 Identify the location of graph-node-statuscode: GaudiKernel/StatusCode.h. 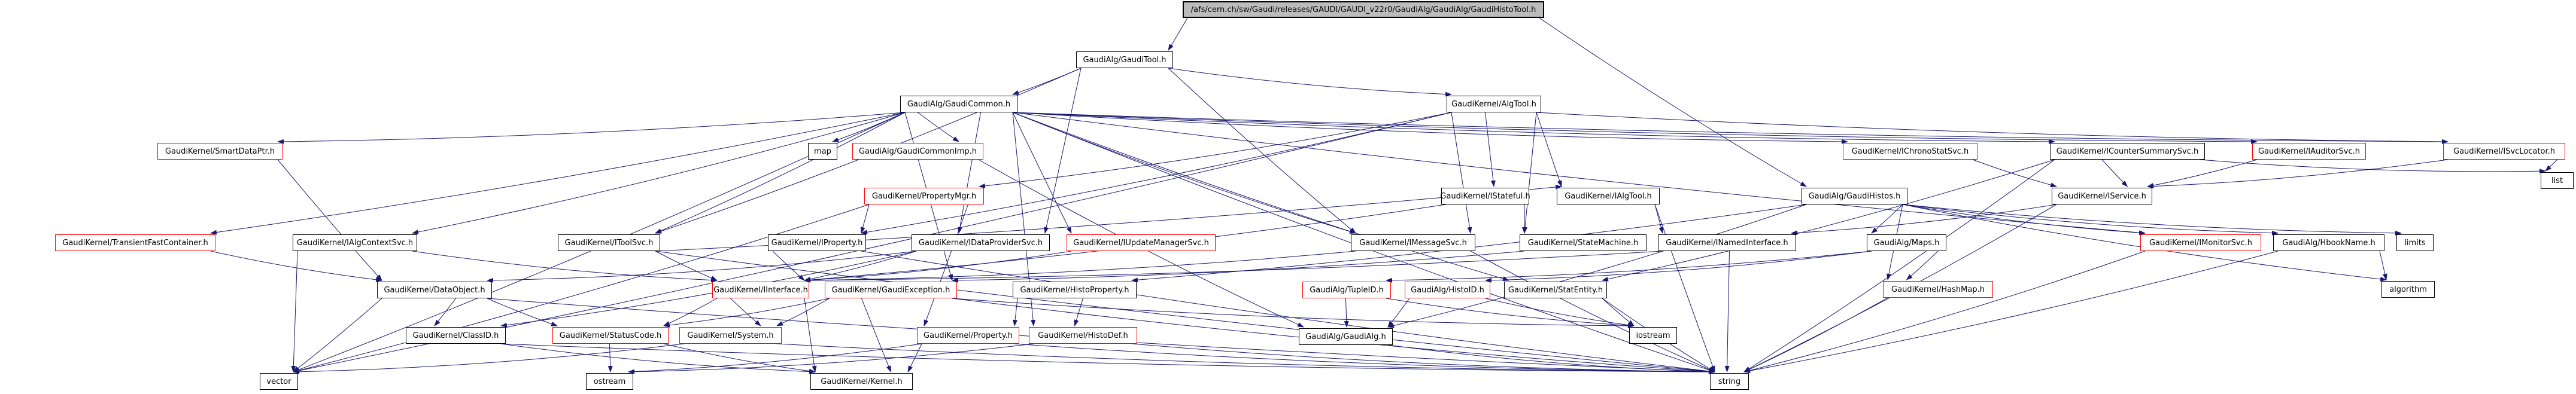
(610, 335).